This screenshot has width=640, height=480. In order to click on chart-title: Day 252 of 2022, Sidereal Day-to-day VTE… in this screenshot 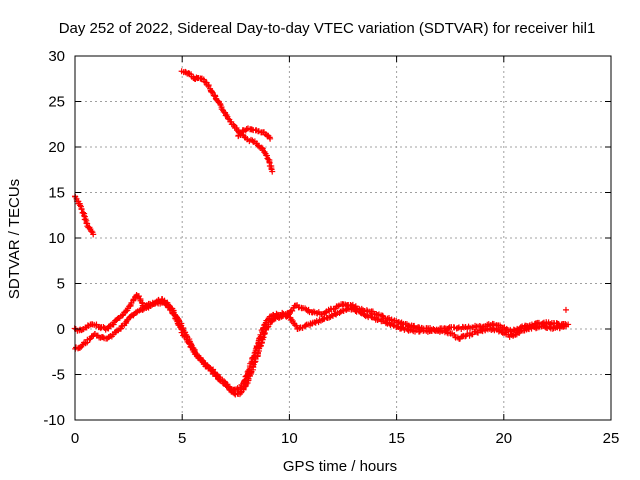, I will do `click(327, 28)`.